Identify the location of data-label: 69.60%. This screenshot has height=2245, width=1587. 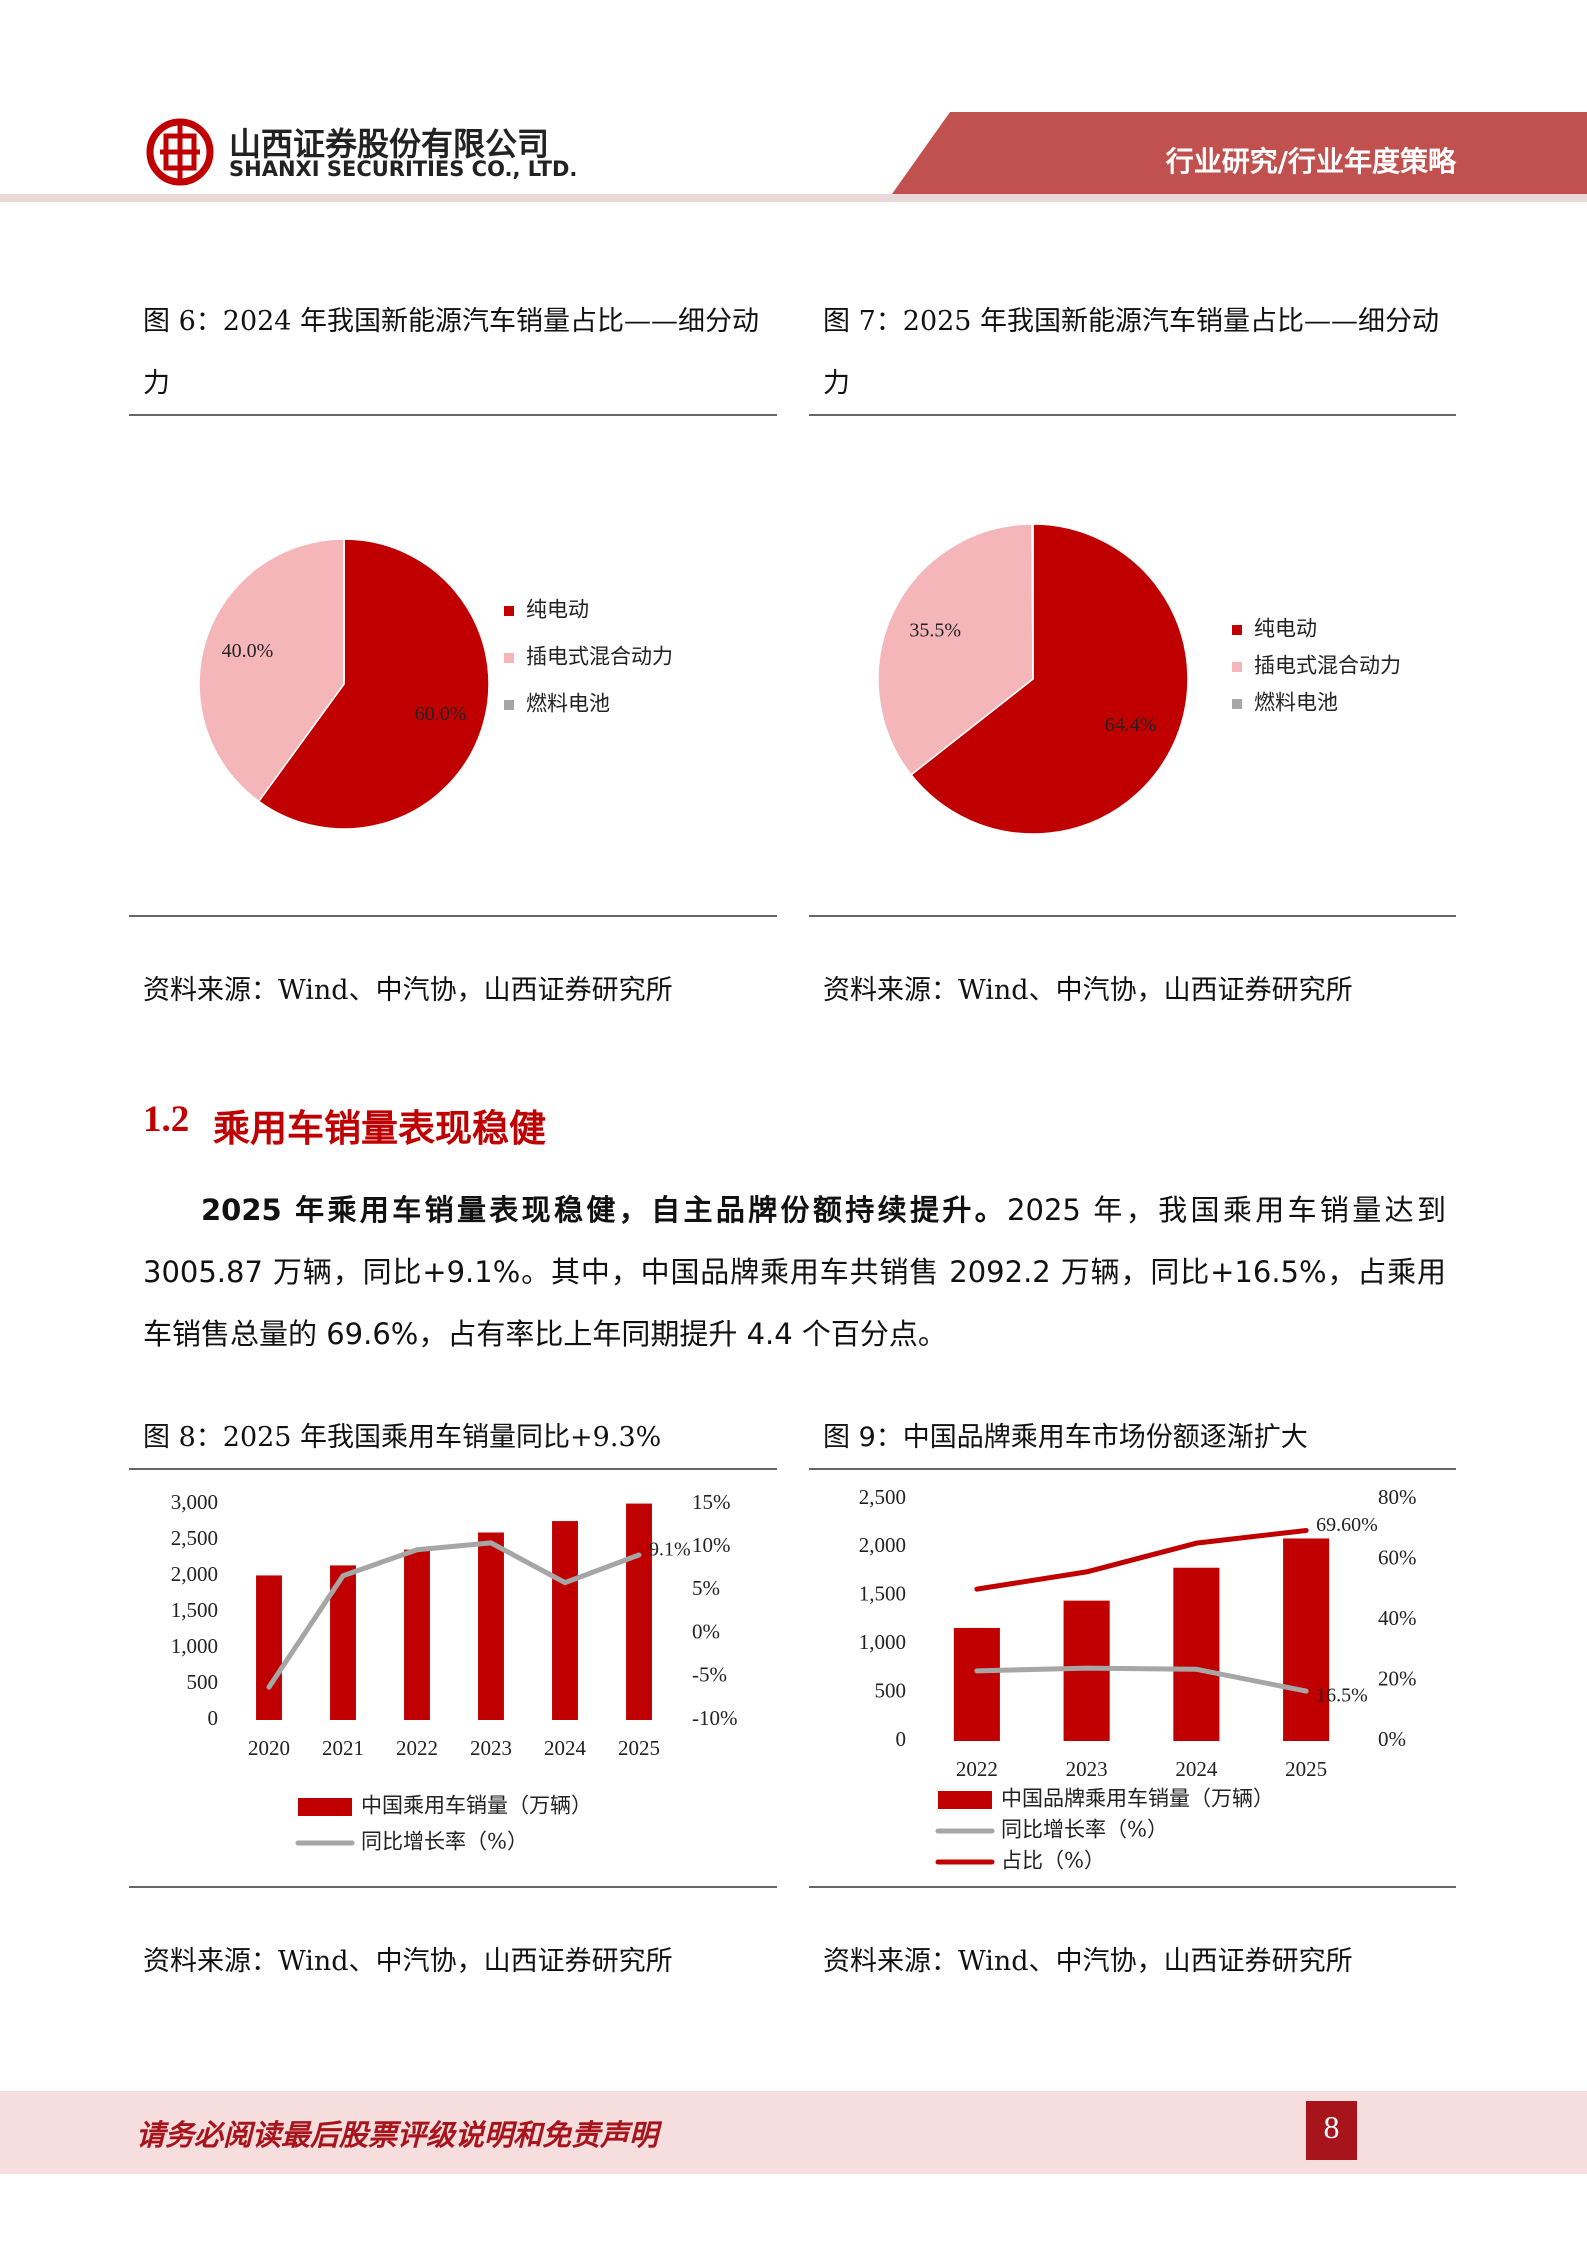
(1347, 1525).